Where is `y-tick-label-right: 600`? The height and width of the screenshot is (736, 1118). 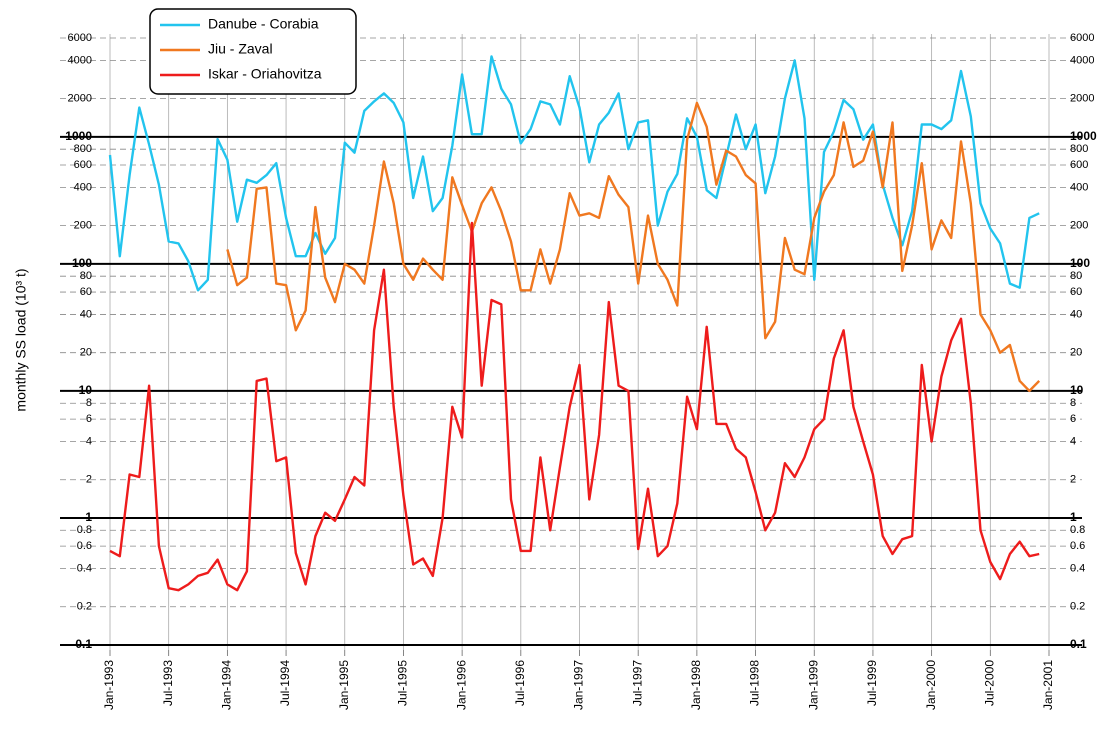
y-tick-label-right: 600 is located at coordinates (1079, 165).